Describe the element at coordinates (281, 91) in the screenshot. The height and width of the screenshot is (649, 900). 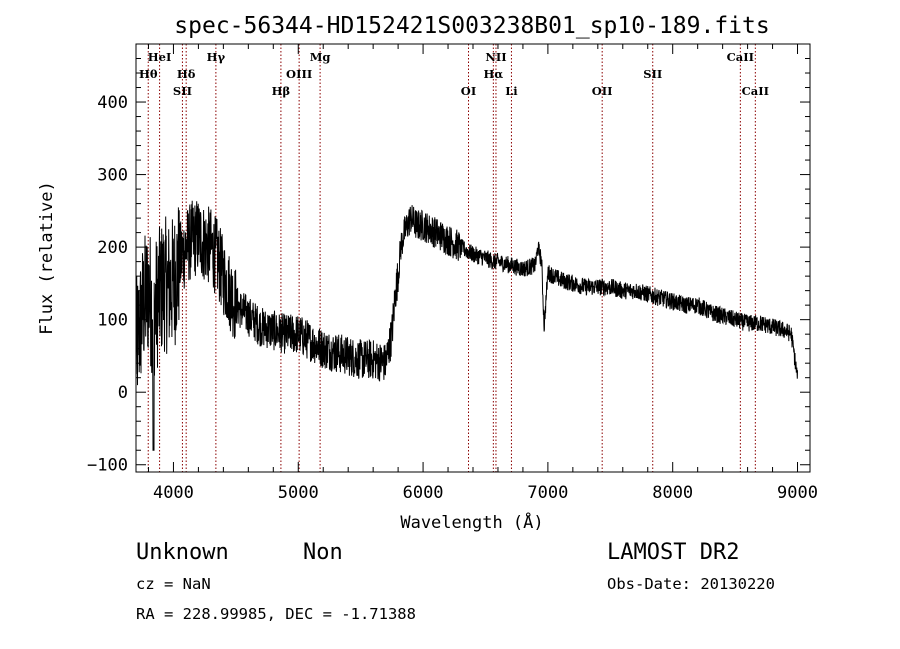
I see `marker-label-11: Hβ` at that location.